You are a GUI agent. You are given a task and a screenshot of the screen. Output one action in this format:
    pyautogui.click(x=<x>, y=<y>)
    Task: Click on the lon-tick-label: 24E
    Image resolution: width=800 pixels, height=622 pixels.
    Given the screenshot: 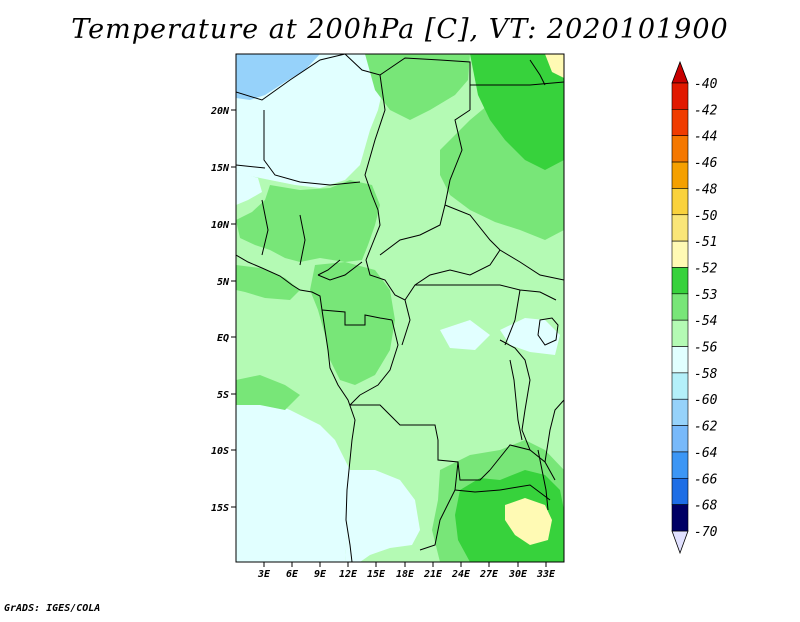 What is the action you would take?
    pyautogui.click(x=461, y=574)
    